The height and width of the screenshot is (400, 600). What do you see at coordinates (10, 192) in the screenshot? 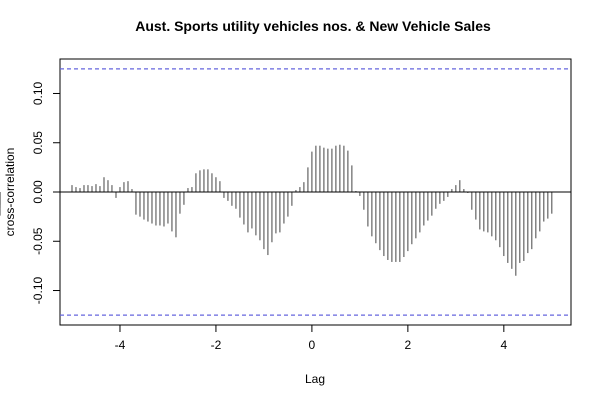
I see `y-axis-label: cross-correlation` at bounding box center [10, 192].